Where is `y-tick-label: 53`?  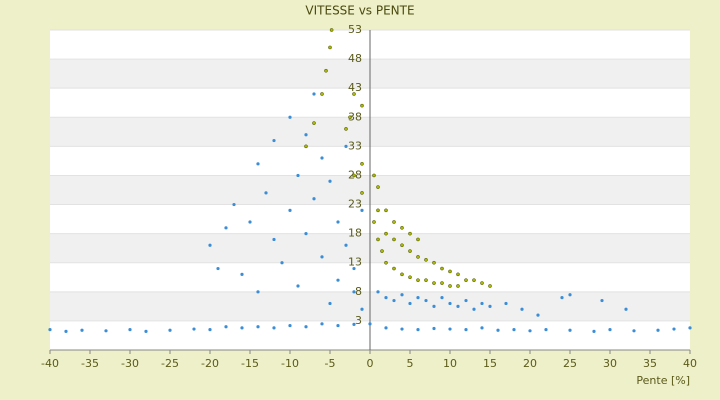 y-tick-label: 53 is located at coordinates (355, 29).